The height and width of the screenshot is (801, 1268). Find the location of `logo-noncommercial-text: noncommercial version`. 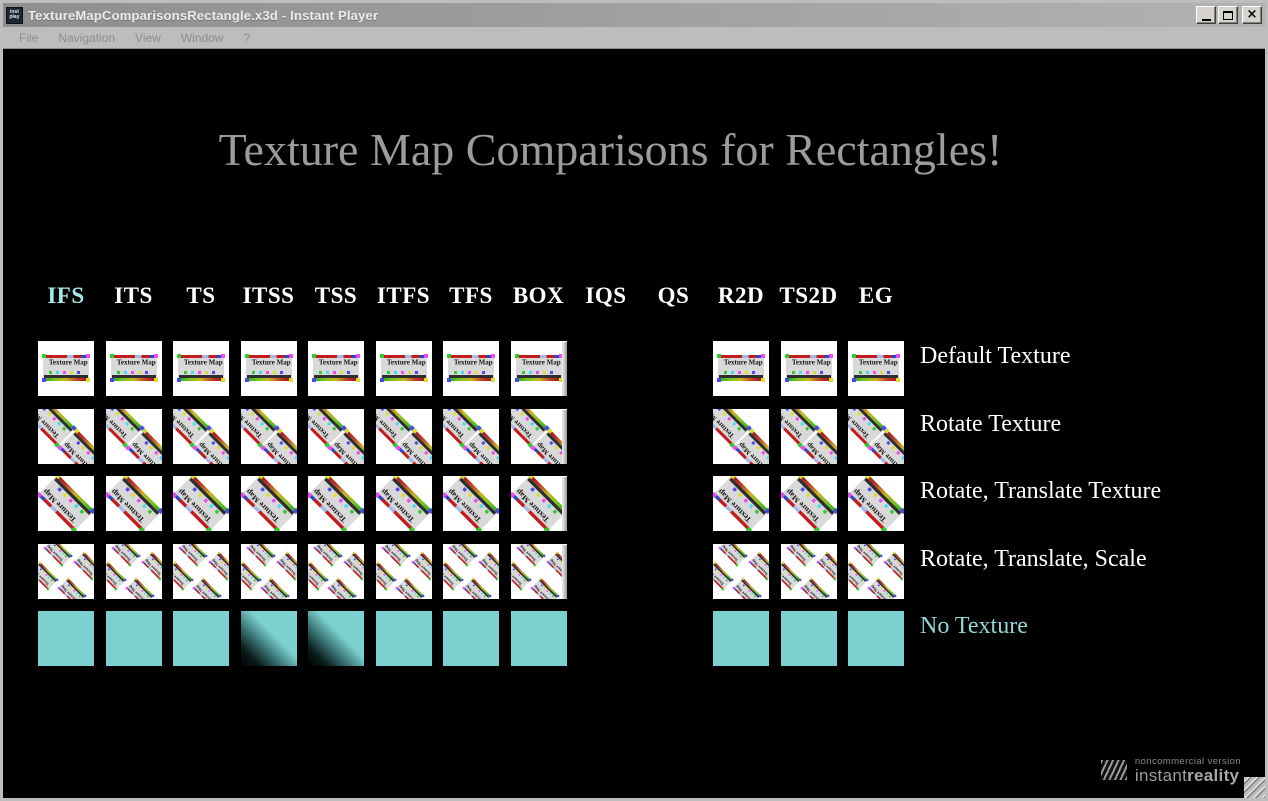

logo-noncommercial-text: noncommercial version is located at coordinates (1187, 761).